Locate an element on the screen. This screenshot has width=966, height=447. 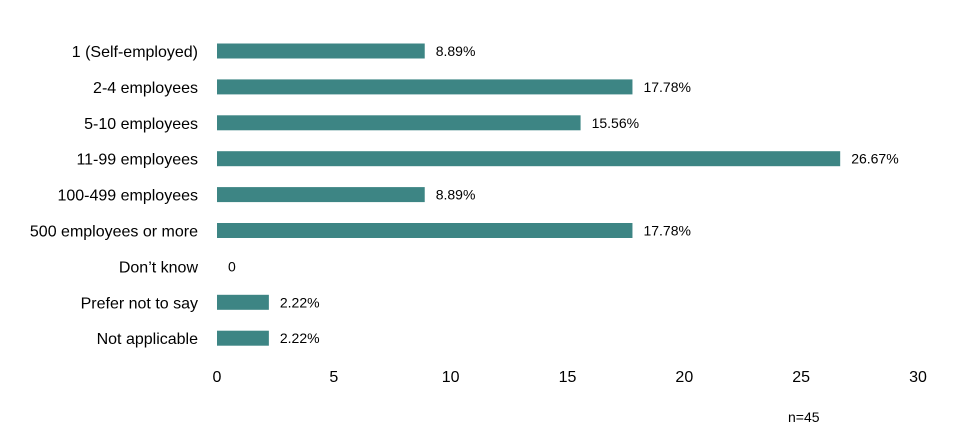
x-tick-label: 10 is located at coordinates (451, 377).